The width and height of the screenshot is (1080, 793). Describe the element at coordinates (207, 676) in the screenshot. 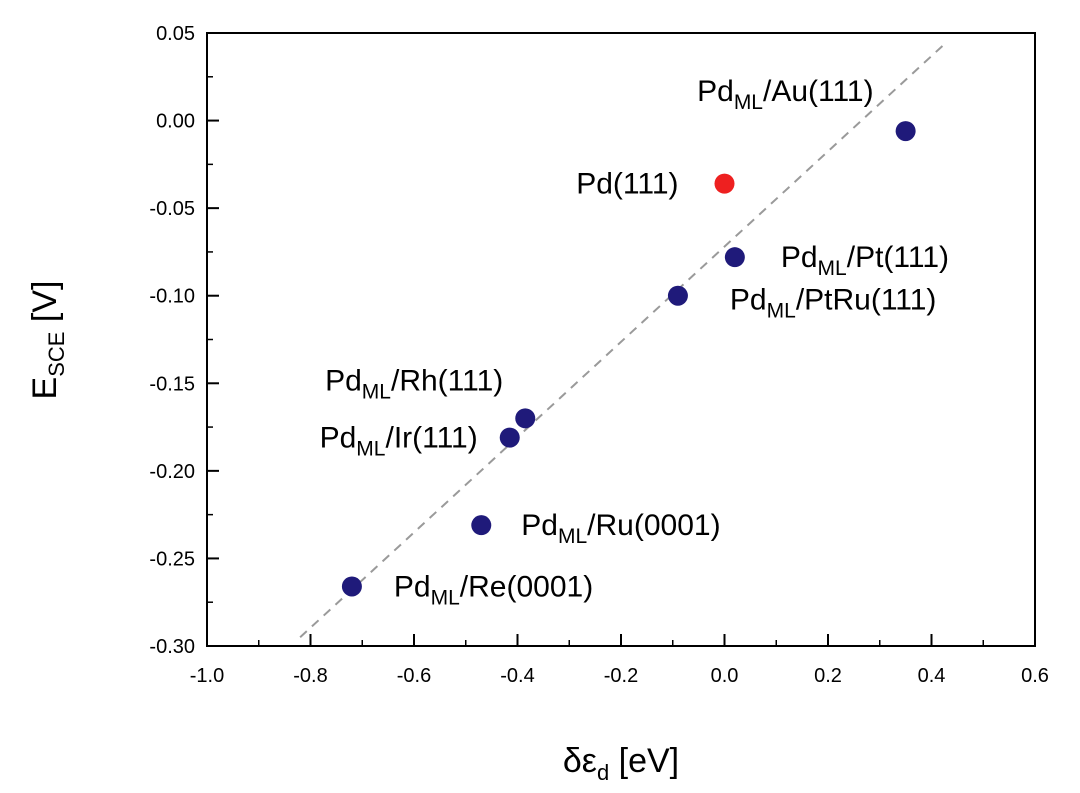

I see `x-tick-label: -1.0` at that location.